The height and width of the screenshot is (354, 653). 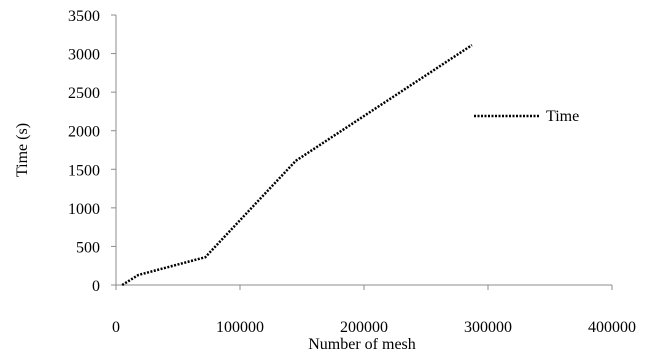 I want to click on x-tick-label: 300000, so click(x=488, y=327).